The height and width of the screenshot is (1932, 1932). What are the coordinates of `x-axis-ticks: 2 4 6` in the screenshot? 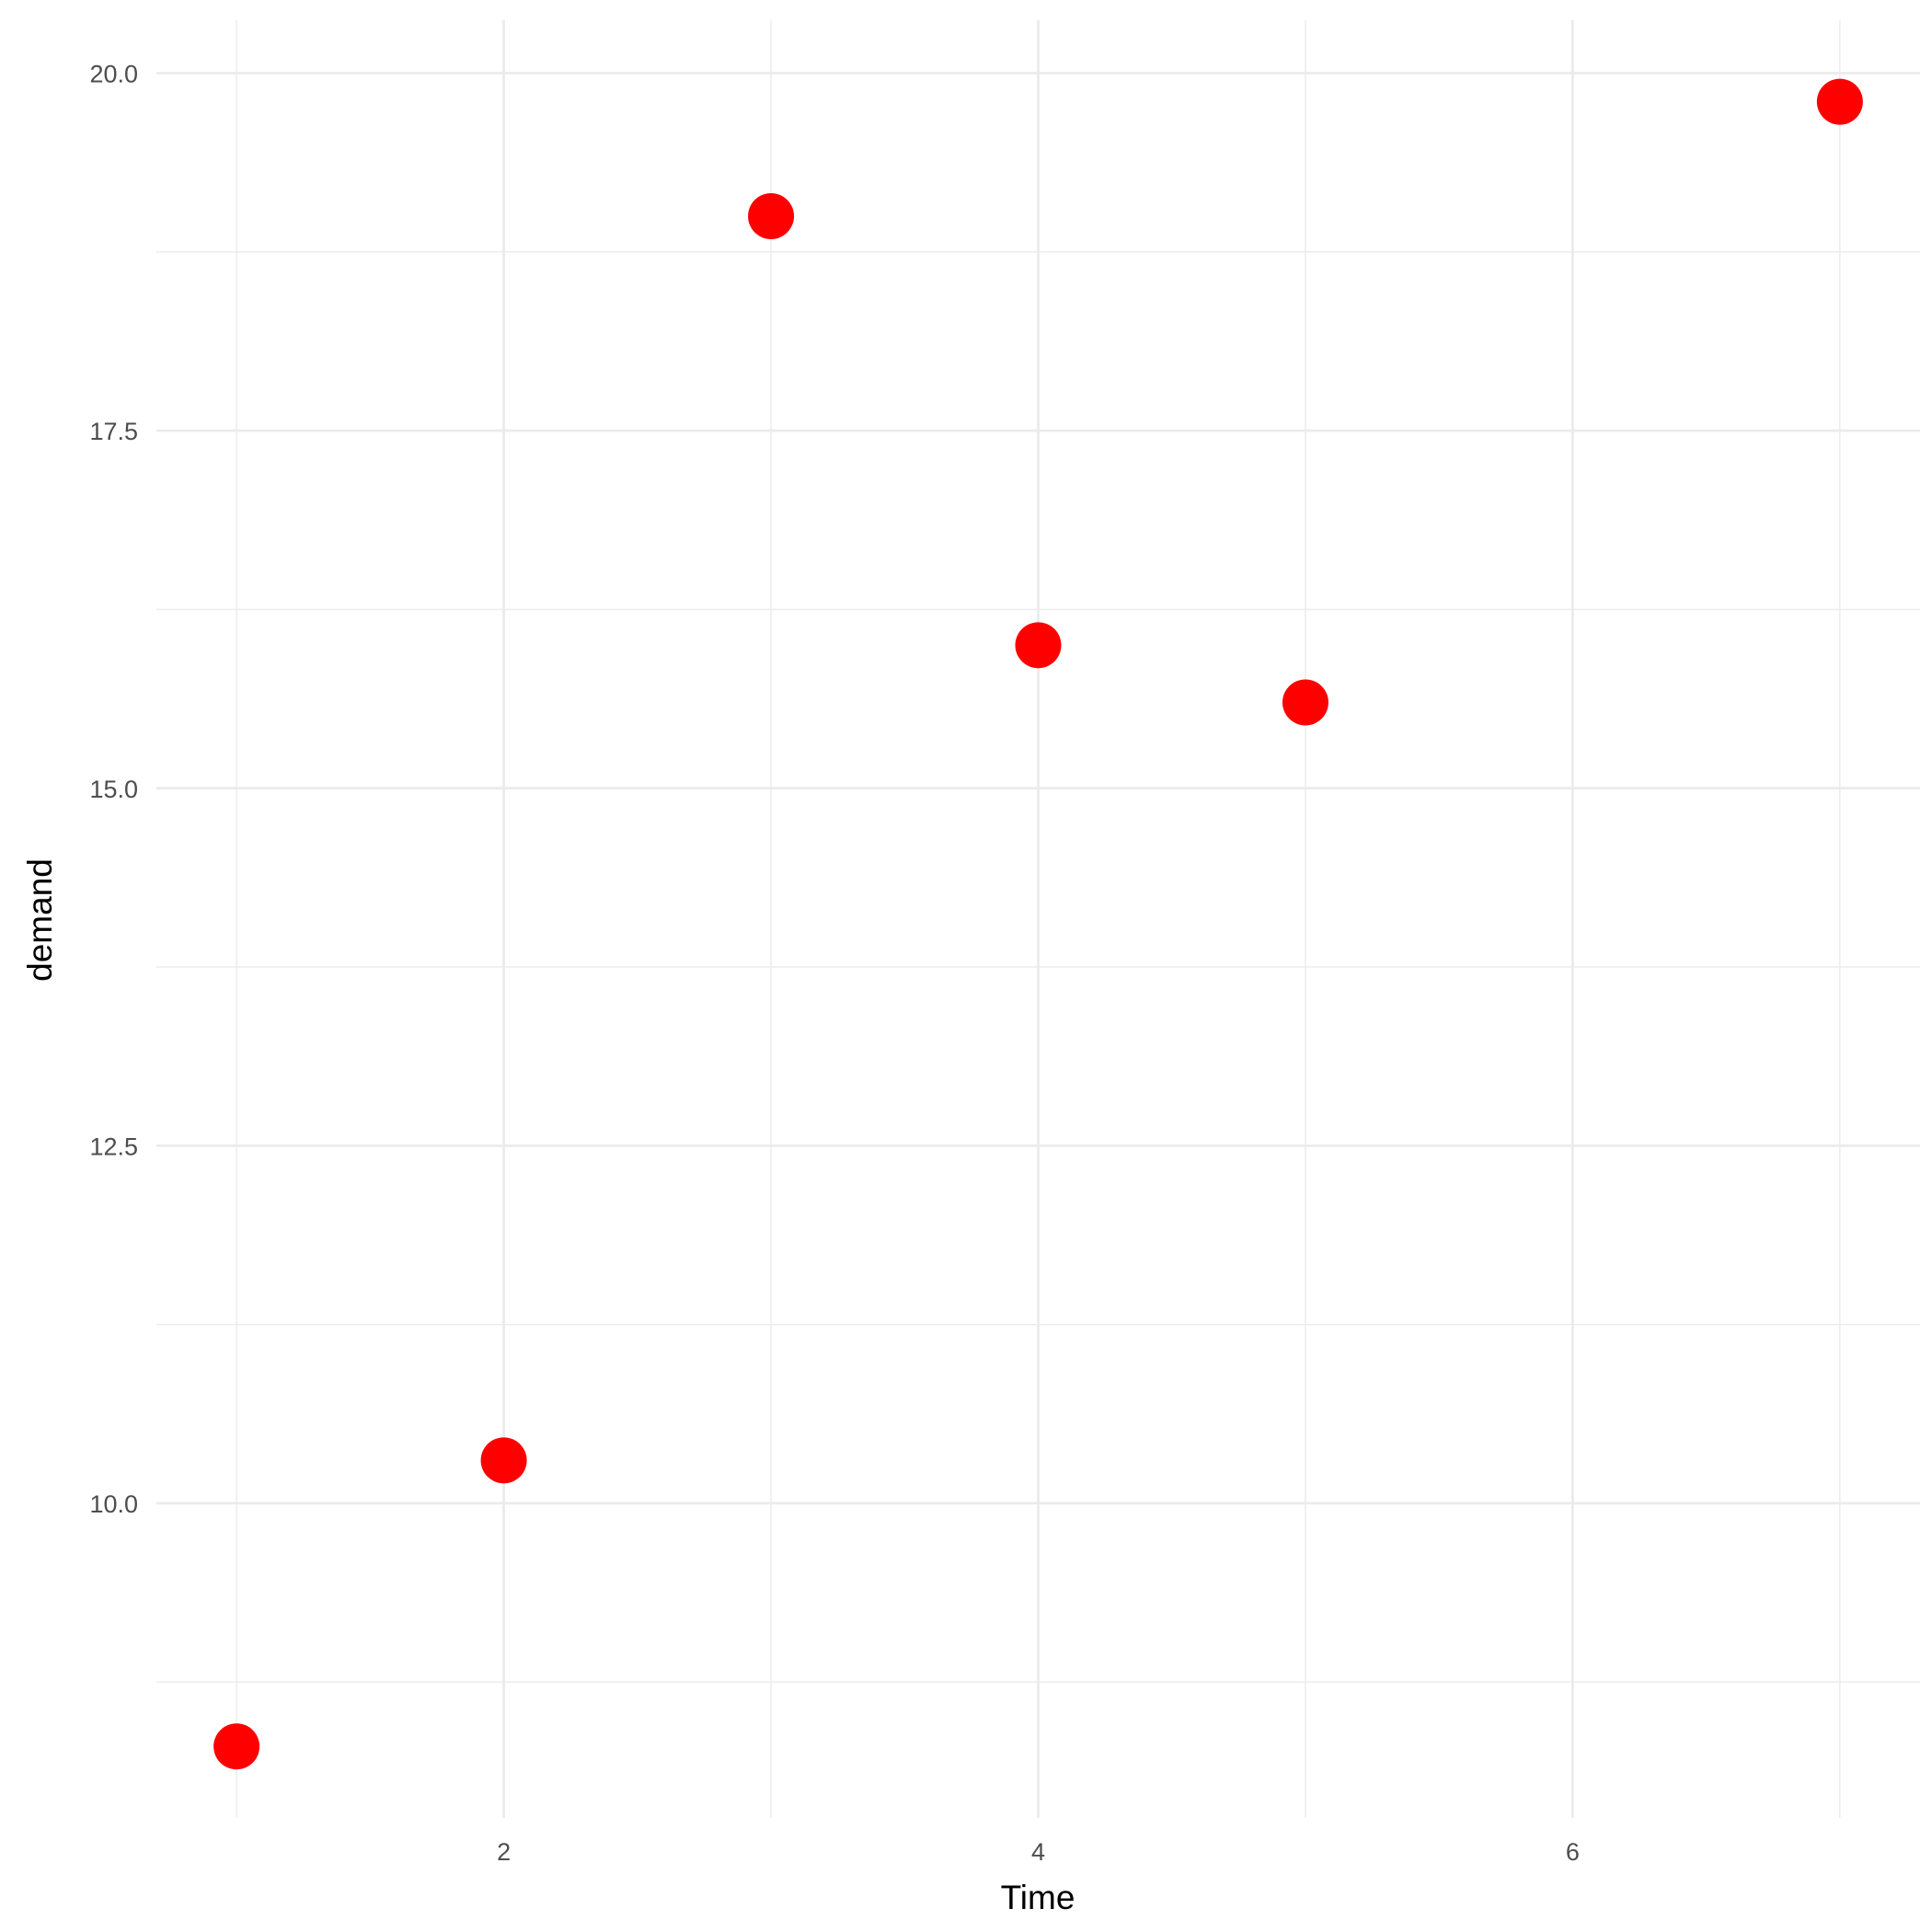 It's located at (1038, 1852).